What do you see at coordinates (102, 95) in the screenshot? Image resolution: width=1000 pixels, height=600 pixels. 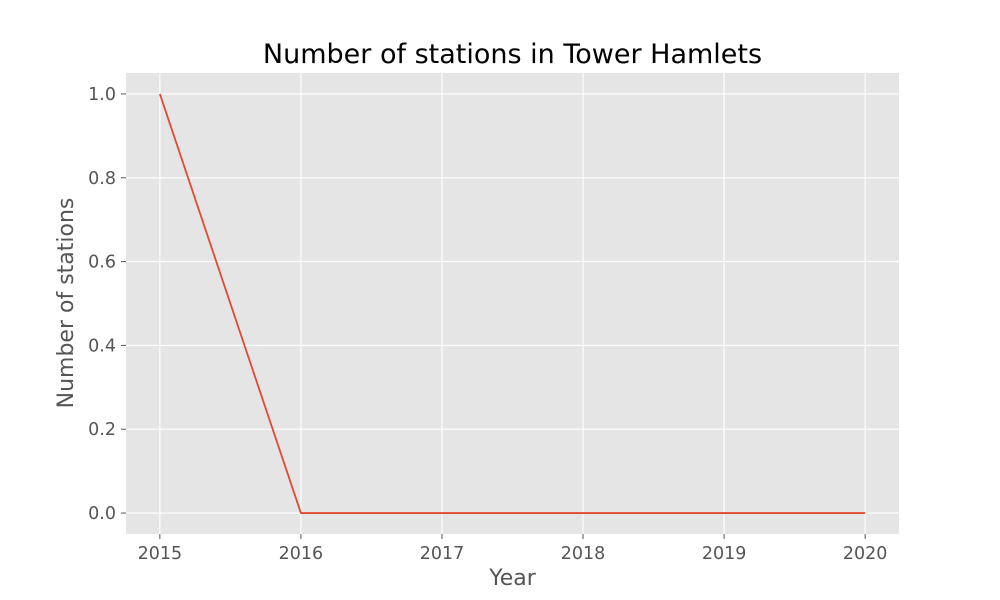 I see `y-tick-label: 1.0` at bounding box center [102, 95].